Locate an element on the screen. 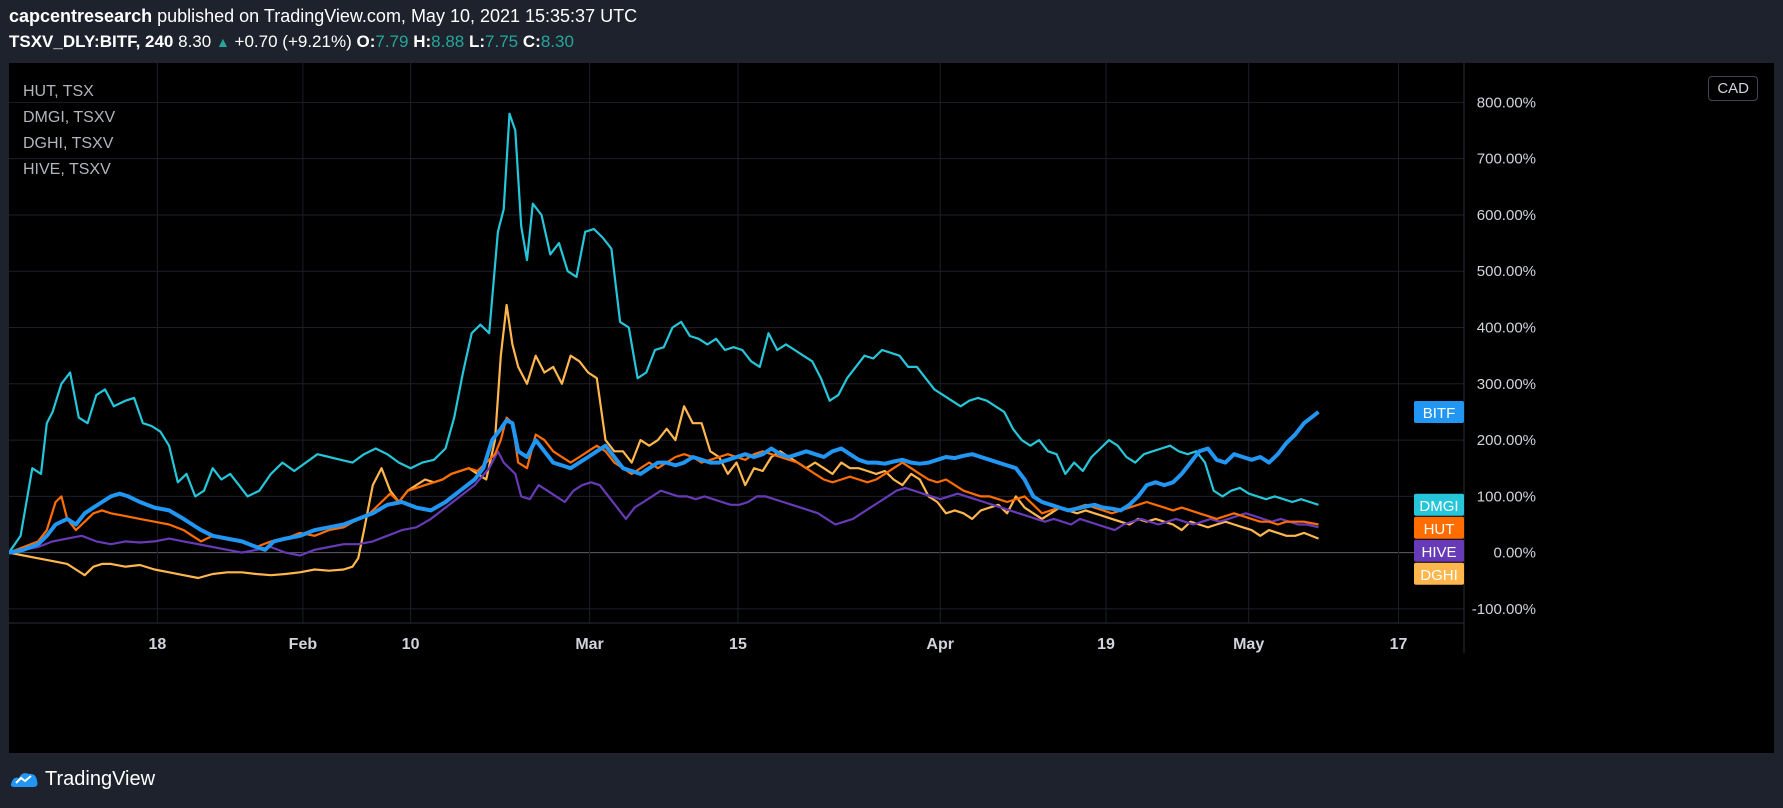  last-value-label-hut: HUT is located at coordinates (1439, 529).